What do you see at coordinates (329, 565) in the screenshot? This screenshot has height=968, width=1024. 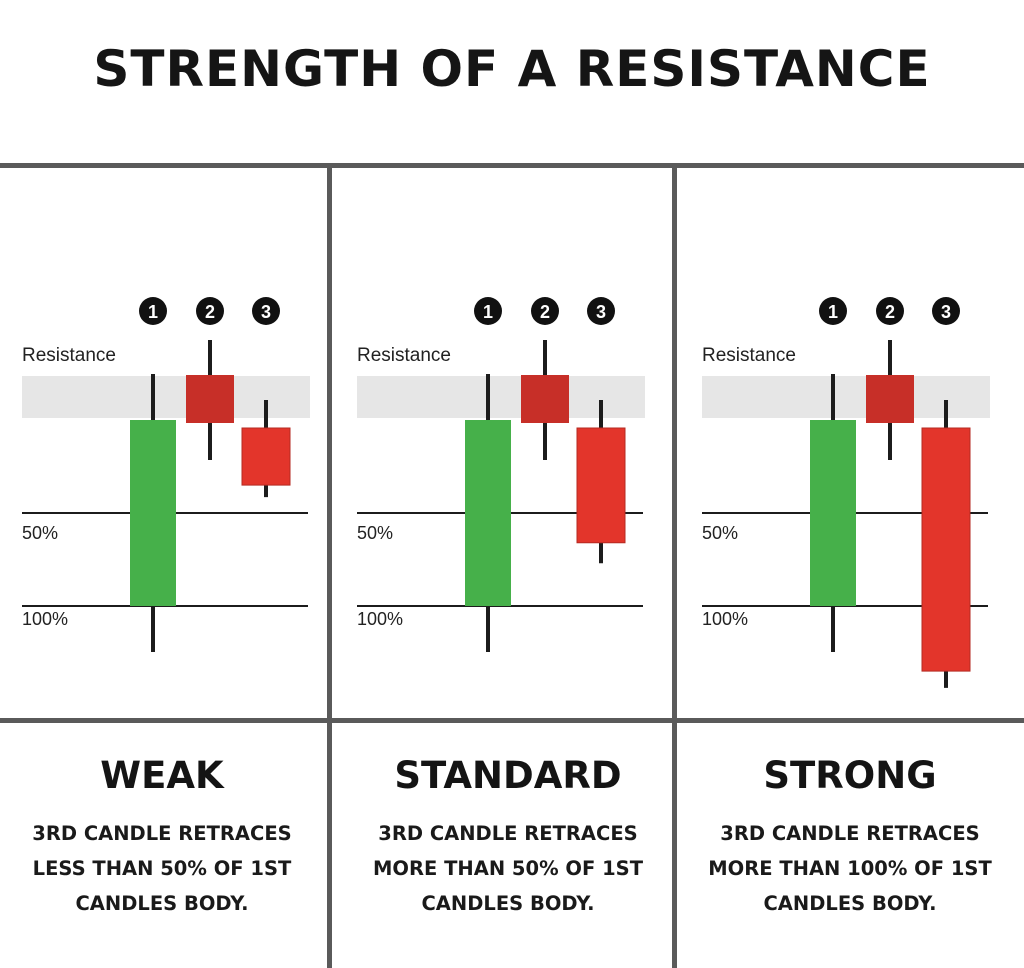 I see `divider-left` at bounding box center [329, 565].